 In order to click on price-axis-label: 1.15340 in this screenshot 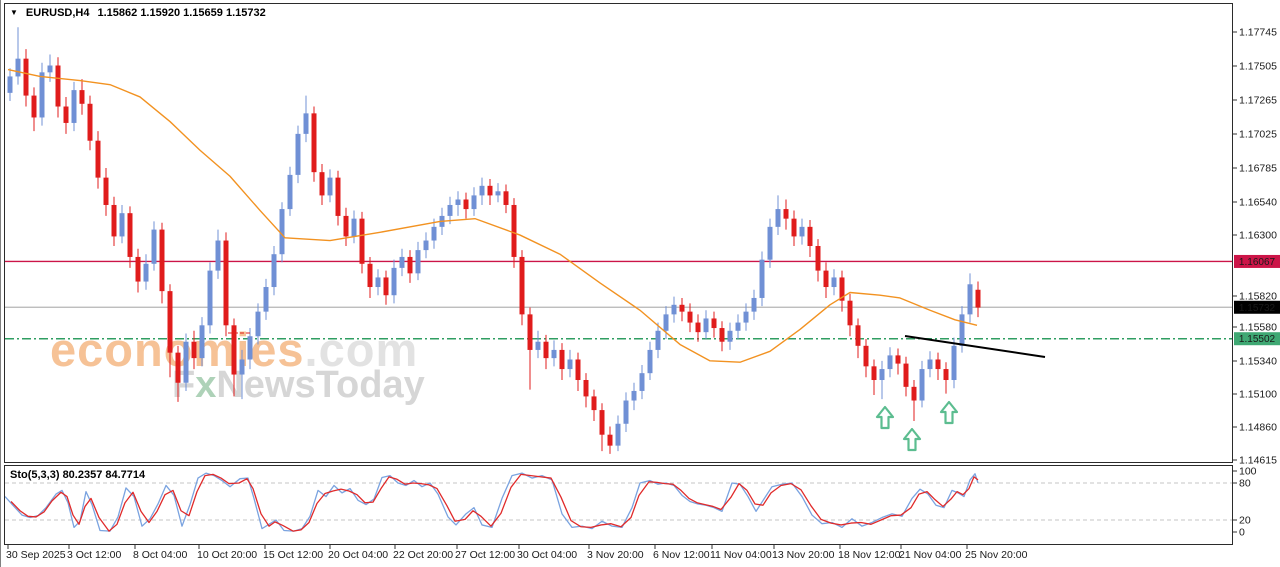, I will do `click(1258, 362)`.